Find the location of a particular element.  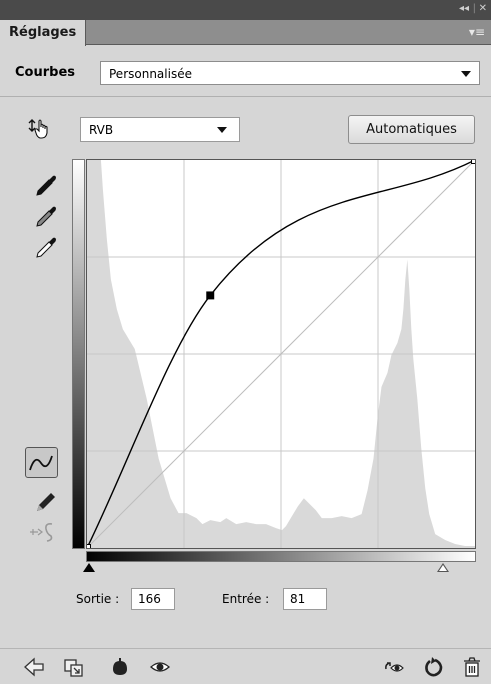

preset-value: Personnalisée is located at coordinates (150, 74).